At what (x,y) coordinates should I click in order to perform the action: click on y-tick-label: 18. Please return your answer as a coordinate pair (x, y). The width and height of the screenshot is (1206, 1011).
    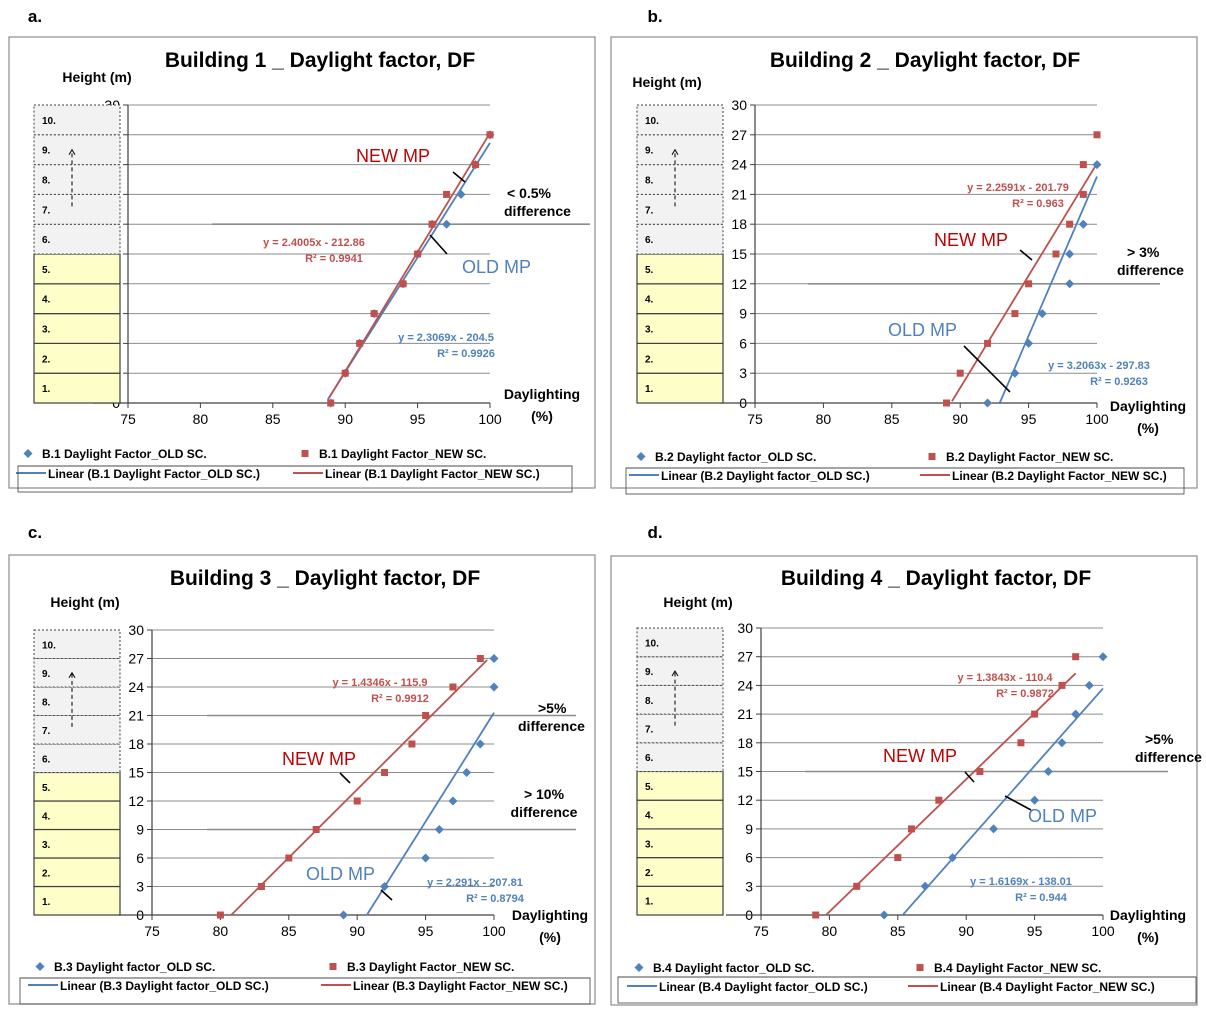
    Looking at the image, I should click on (745, 743).